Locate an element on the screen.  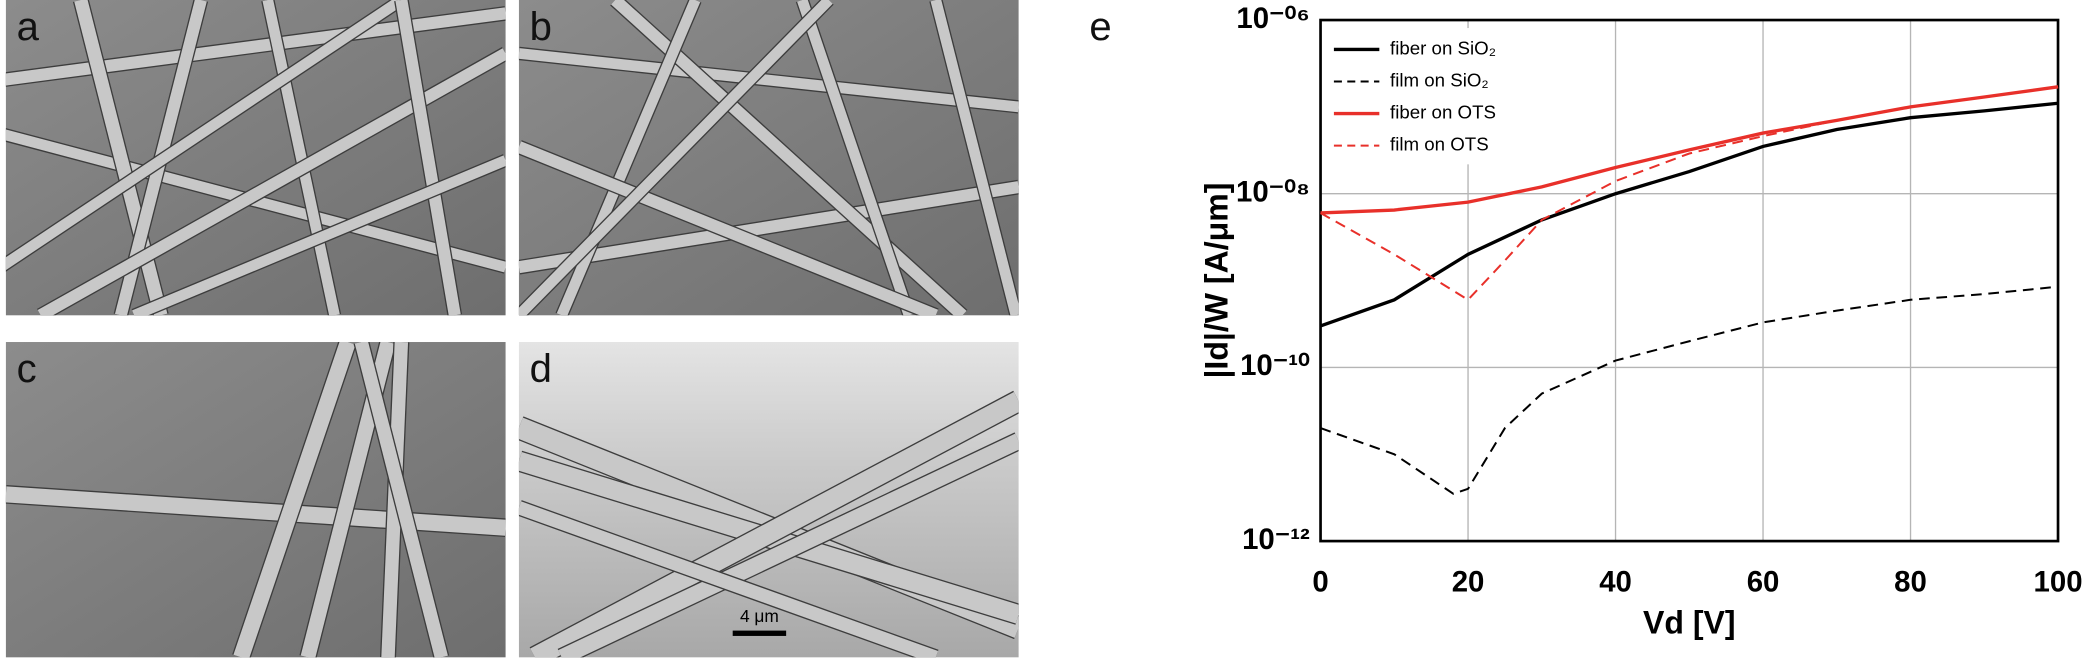
legend-label: film on SiO₂ is located at coordinates (1439, 79).